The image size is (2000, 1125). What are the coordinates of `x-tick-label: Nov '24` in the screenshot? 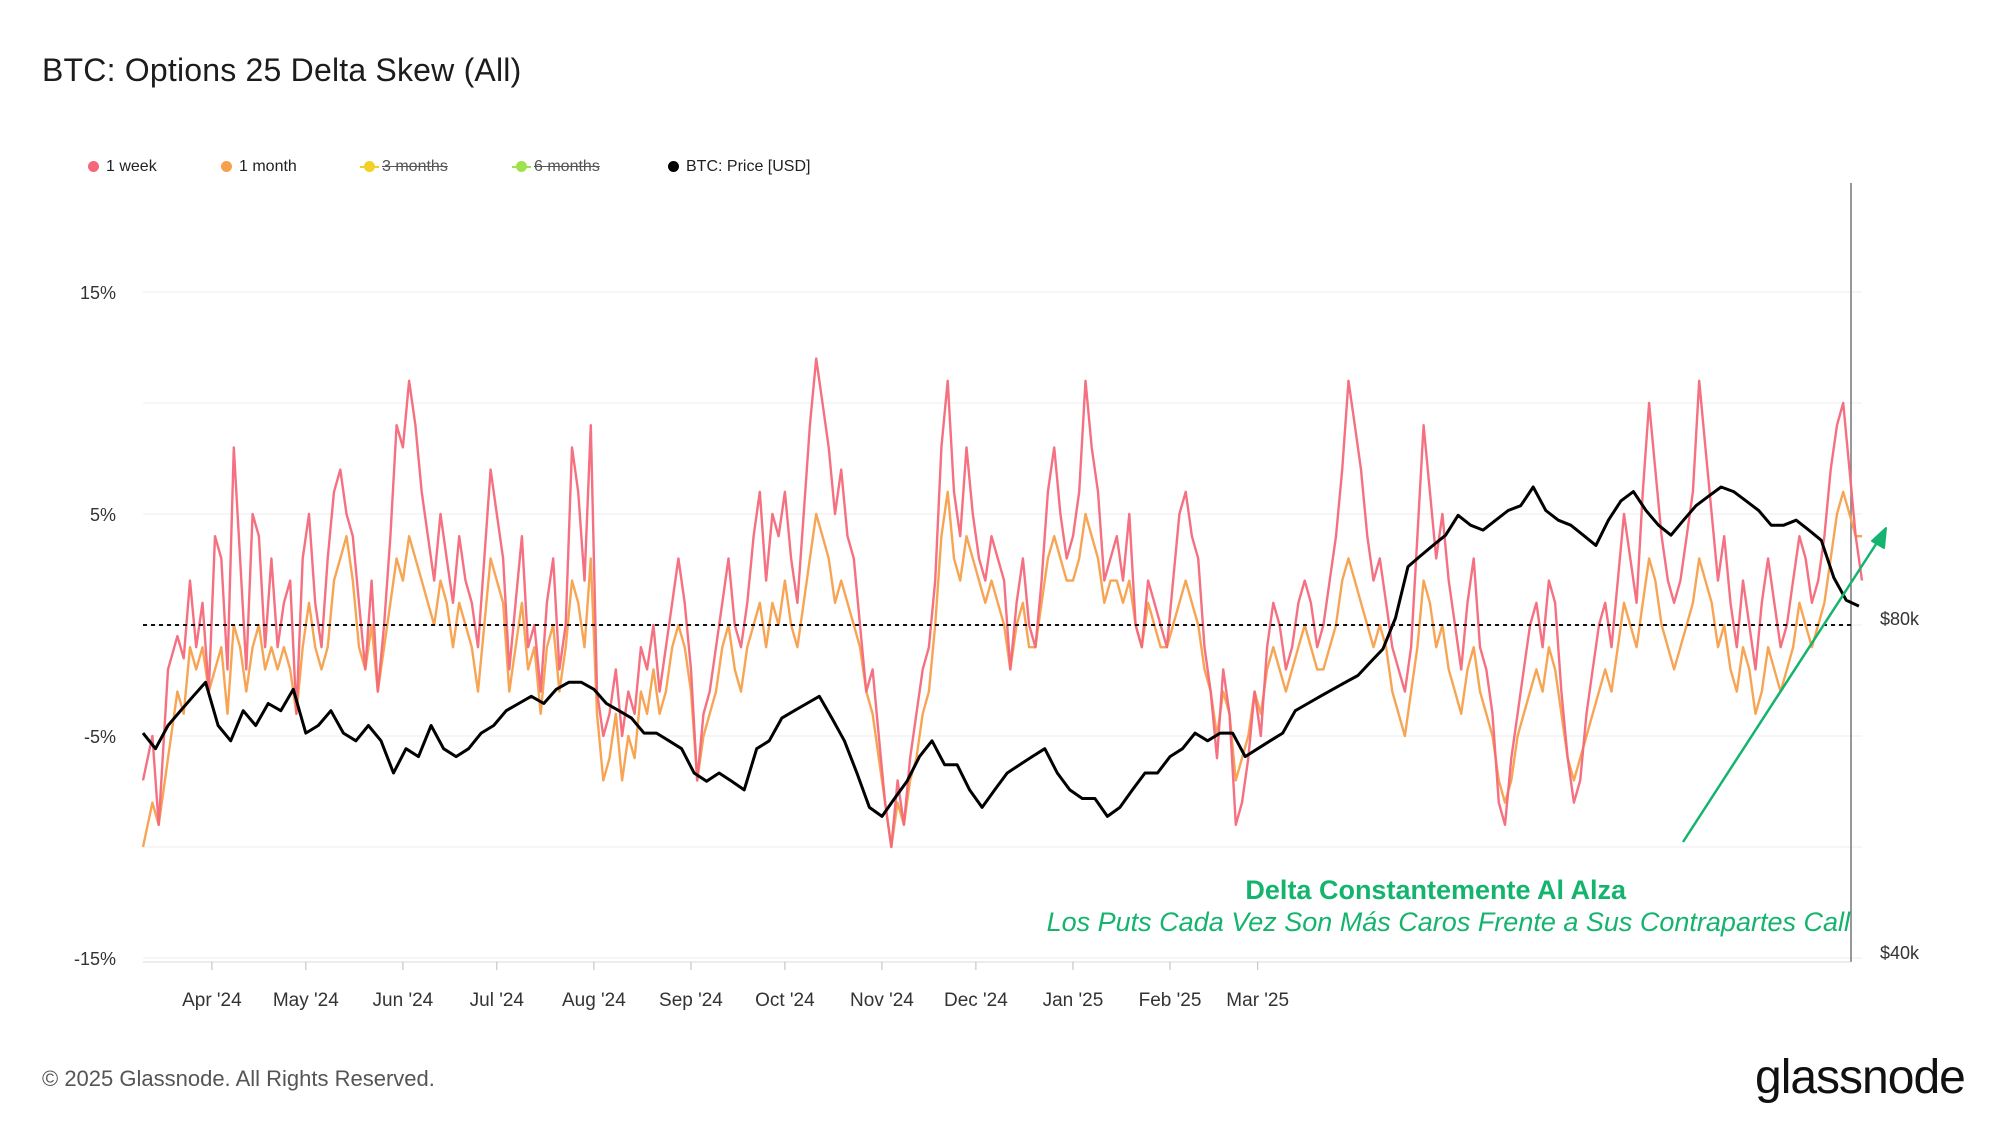 It's located at (882, 1000).